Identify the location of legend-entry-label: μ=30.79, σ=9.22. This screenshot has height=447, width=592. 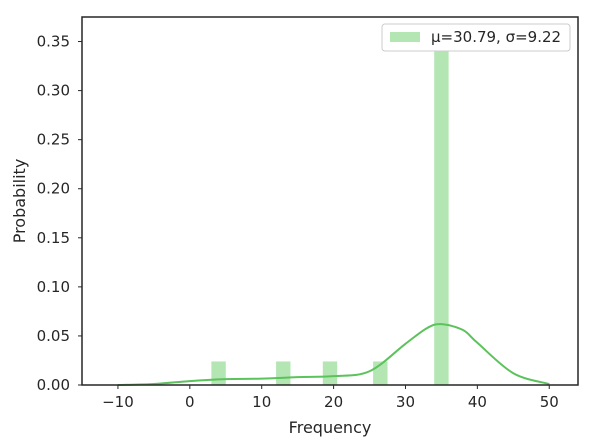
(496, 37).